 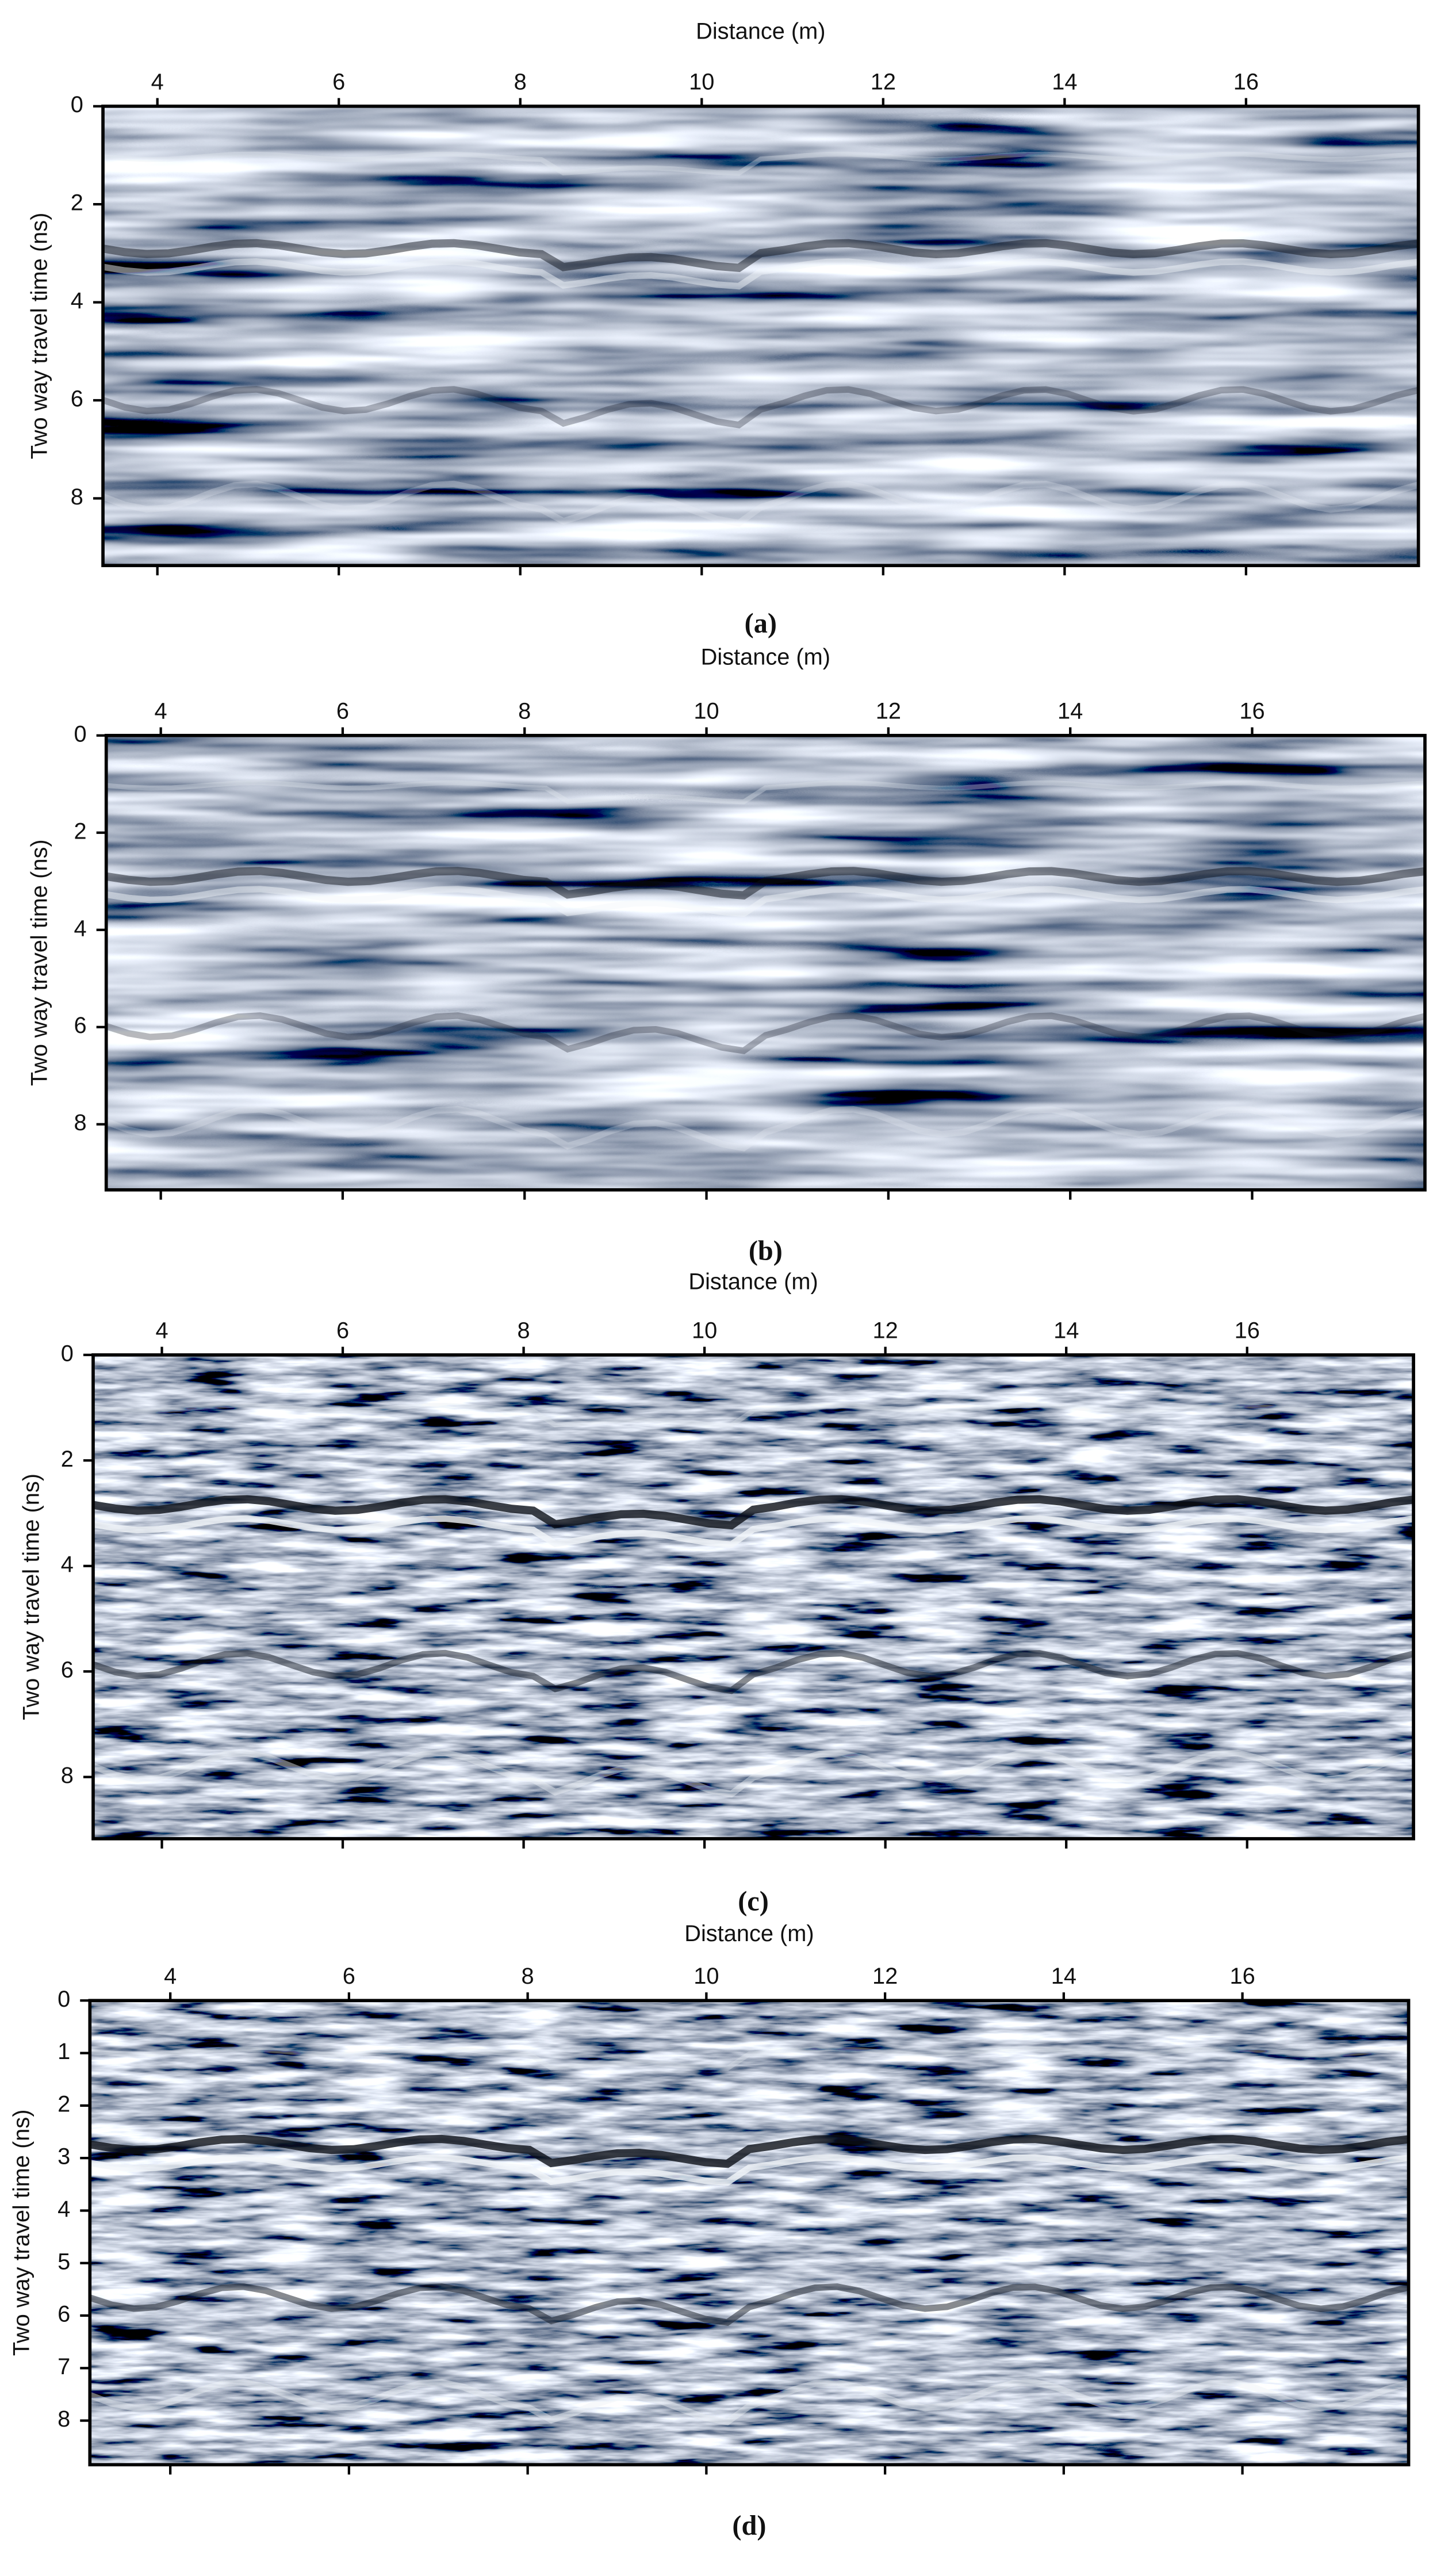 I want to click on panel-caption: (a), so click(x=761, y=623).